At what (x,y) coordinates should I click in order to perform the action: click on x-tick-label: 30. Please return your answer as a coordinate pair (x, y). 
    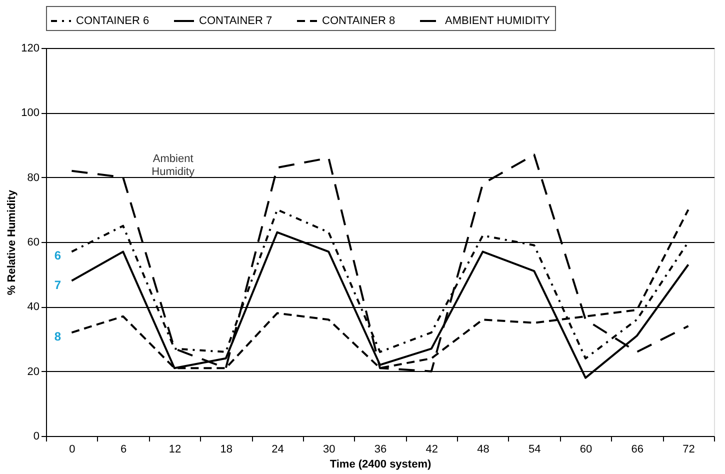
    Looking at the image, I should click on (329, 450).